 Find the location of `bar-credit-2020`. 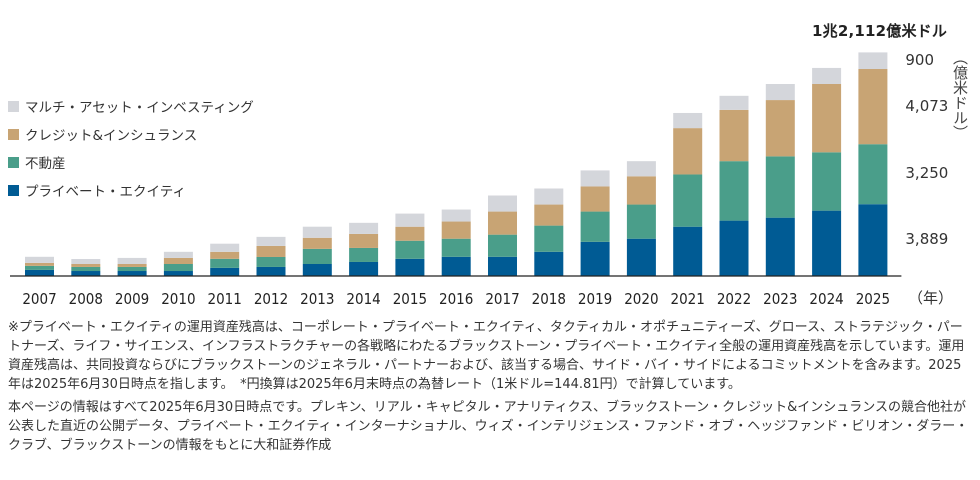

bar-credit-2020 is located at coordinates (641, 190).